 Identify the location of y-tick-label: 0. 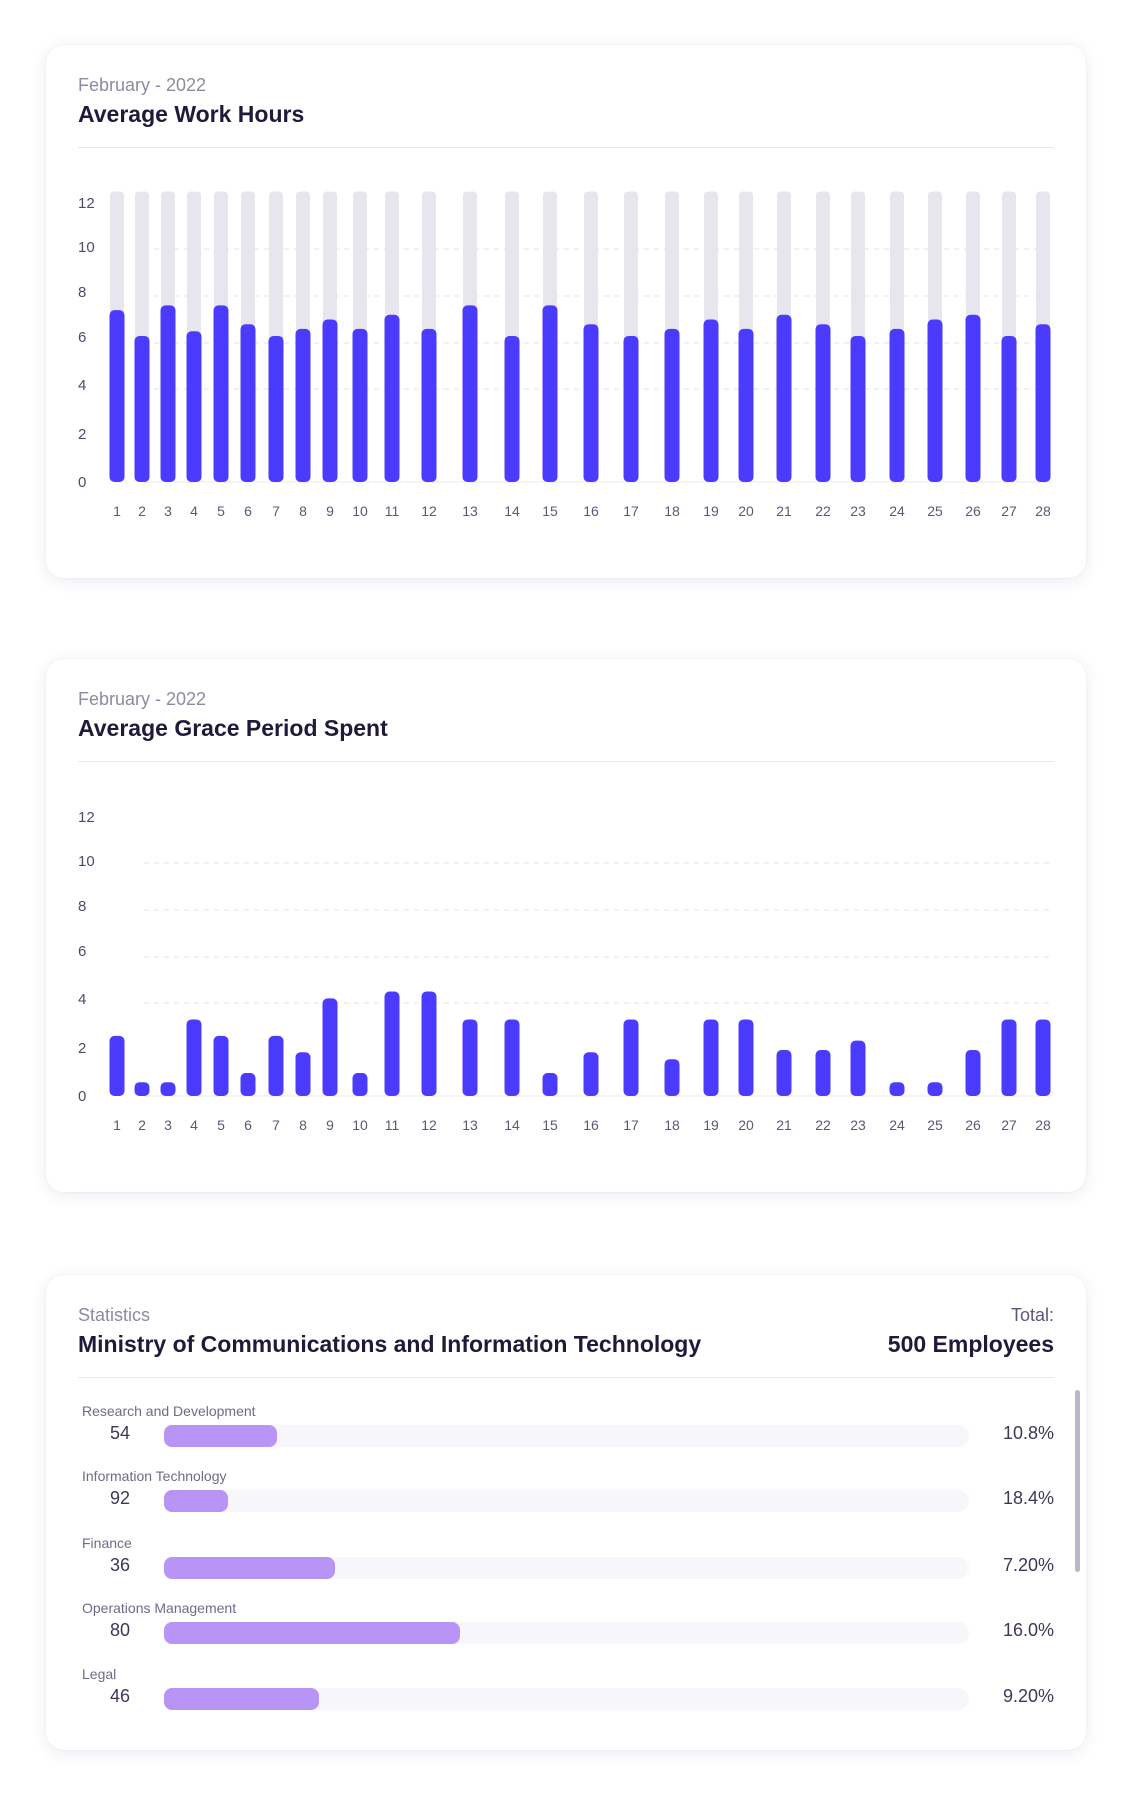
(82, 1096).